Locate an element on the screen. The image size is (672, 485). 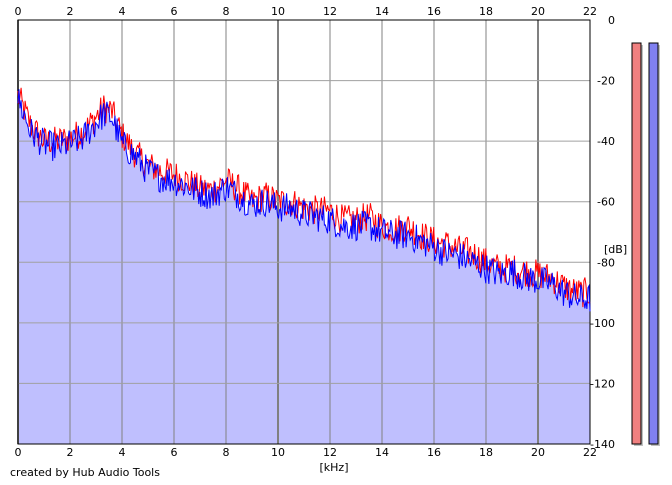
x-tick-label-bottom: 18 is located at coordinates (486, 452).